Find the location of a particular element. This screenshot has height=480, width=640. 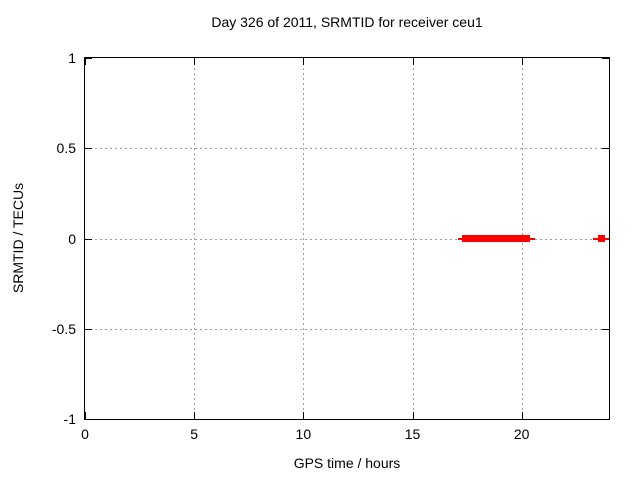

y-tick-label: -0.5 is located at coordinates (63, 328).